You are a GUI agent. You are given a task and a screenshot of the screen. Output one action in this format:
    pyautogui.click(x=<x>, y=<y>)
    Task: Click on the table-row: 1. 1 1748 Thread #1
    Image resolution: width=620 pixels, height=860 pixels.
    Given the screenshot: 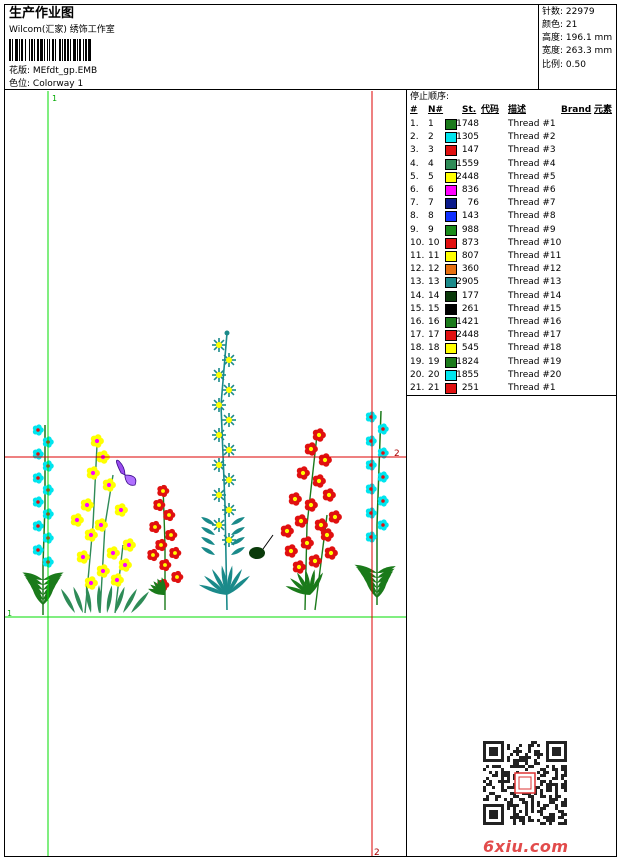 What is the action you would take?
    pyautogui.click(x=280, y=125)
    